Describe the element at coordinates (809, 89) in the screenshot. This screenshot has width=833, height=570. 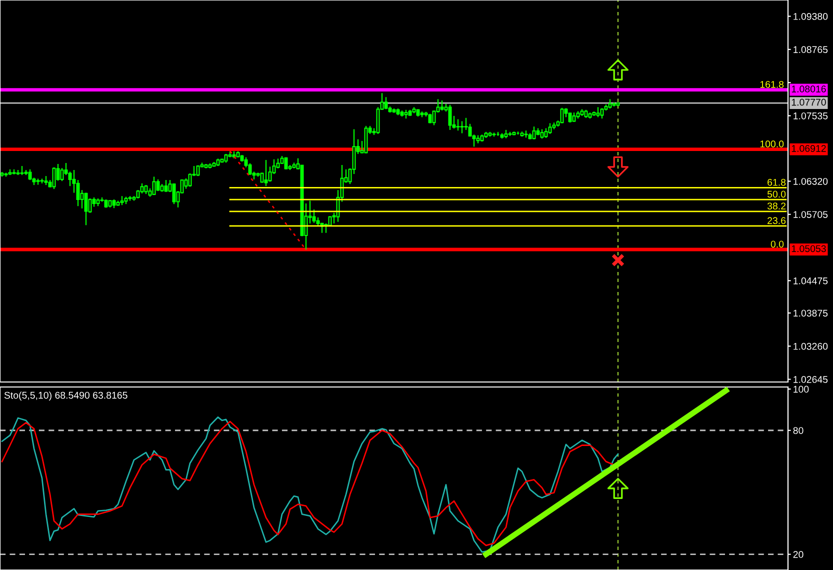
I see `ref-line-label: 1.08016` at that location.